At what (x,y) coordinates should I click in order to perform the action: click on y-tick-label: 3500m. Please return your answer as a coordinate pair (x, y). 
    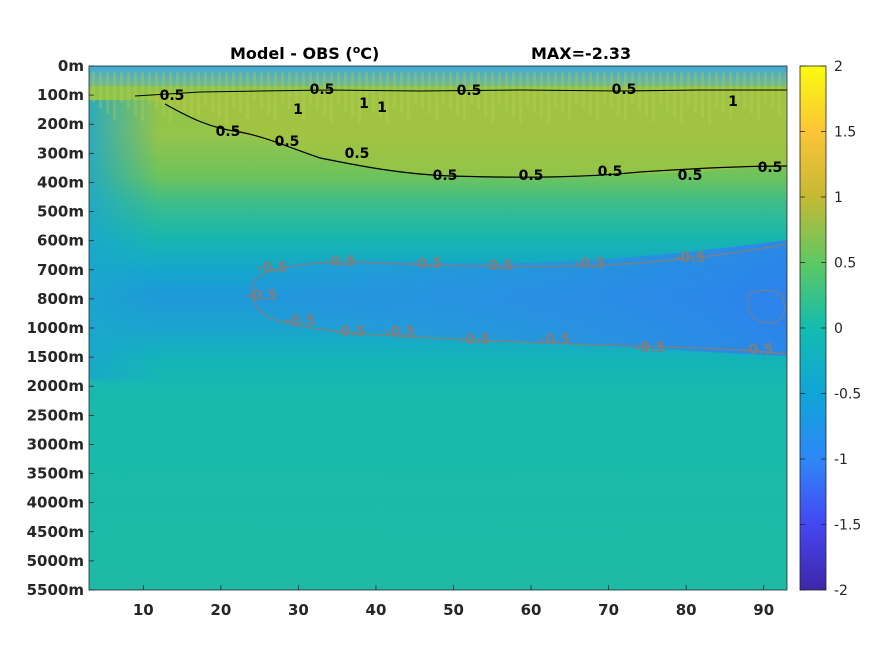
    Looking at the image, I should click on (55, 474).